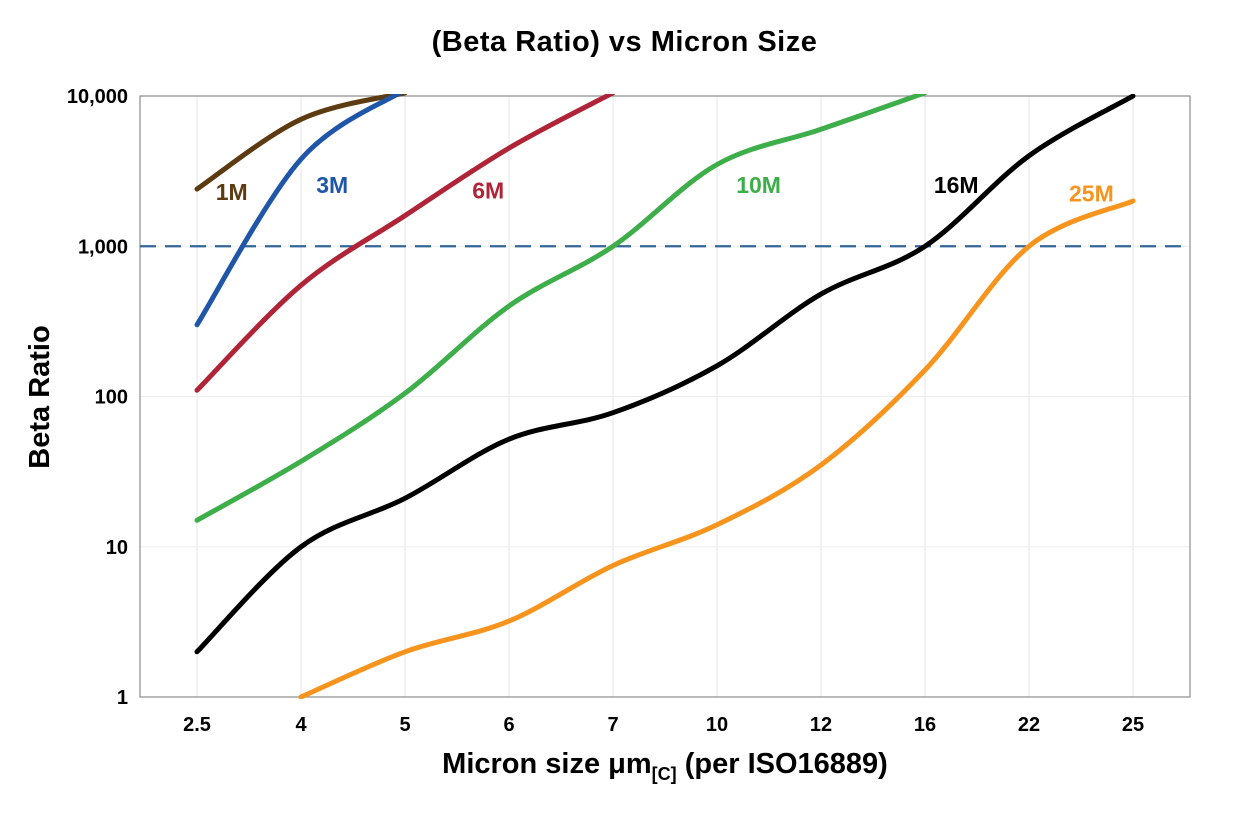  What do you see at coordinates (821, 725) in the screenshot?
I see `x-tick-label: 12` at bounding box center [821, 725].